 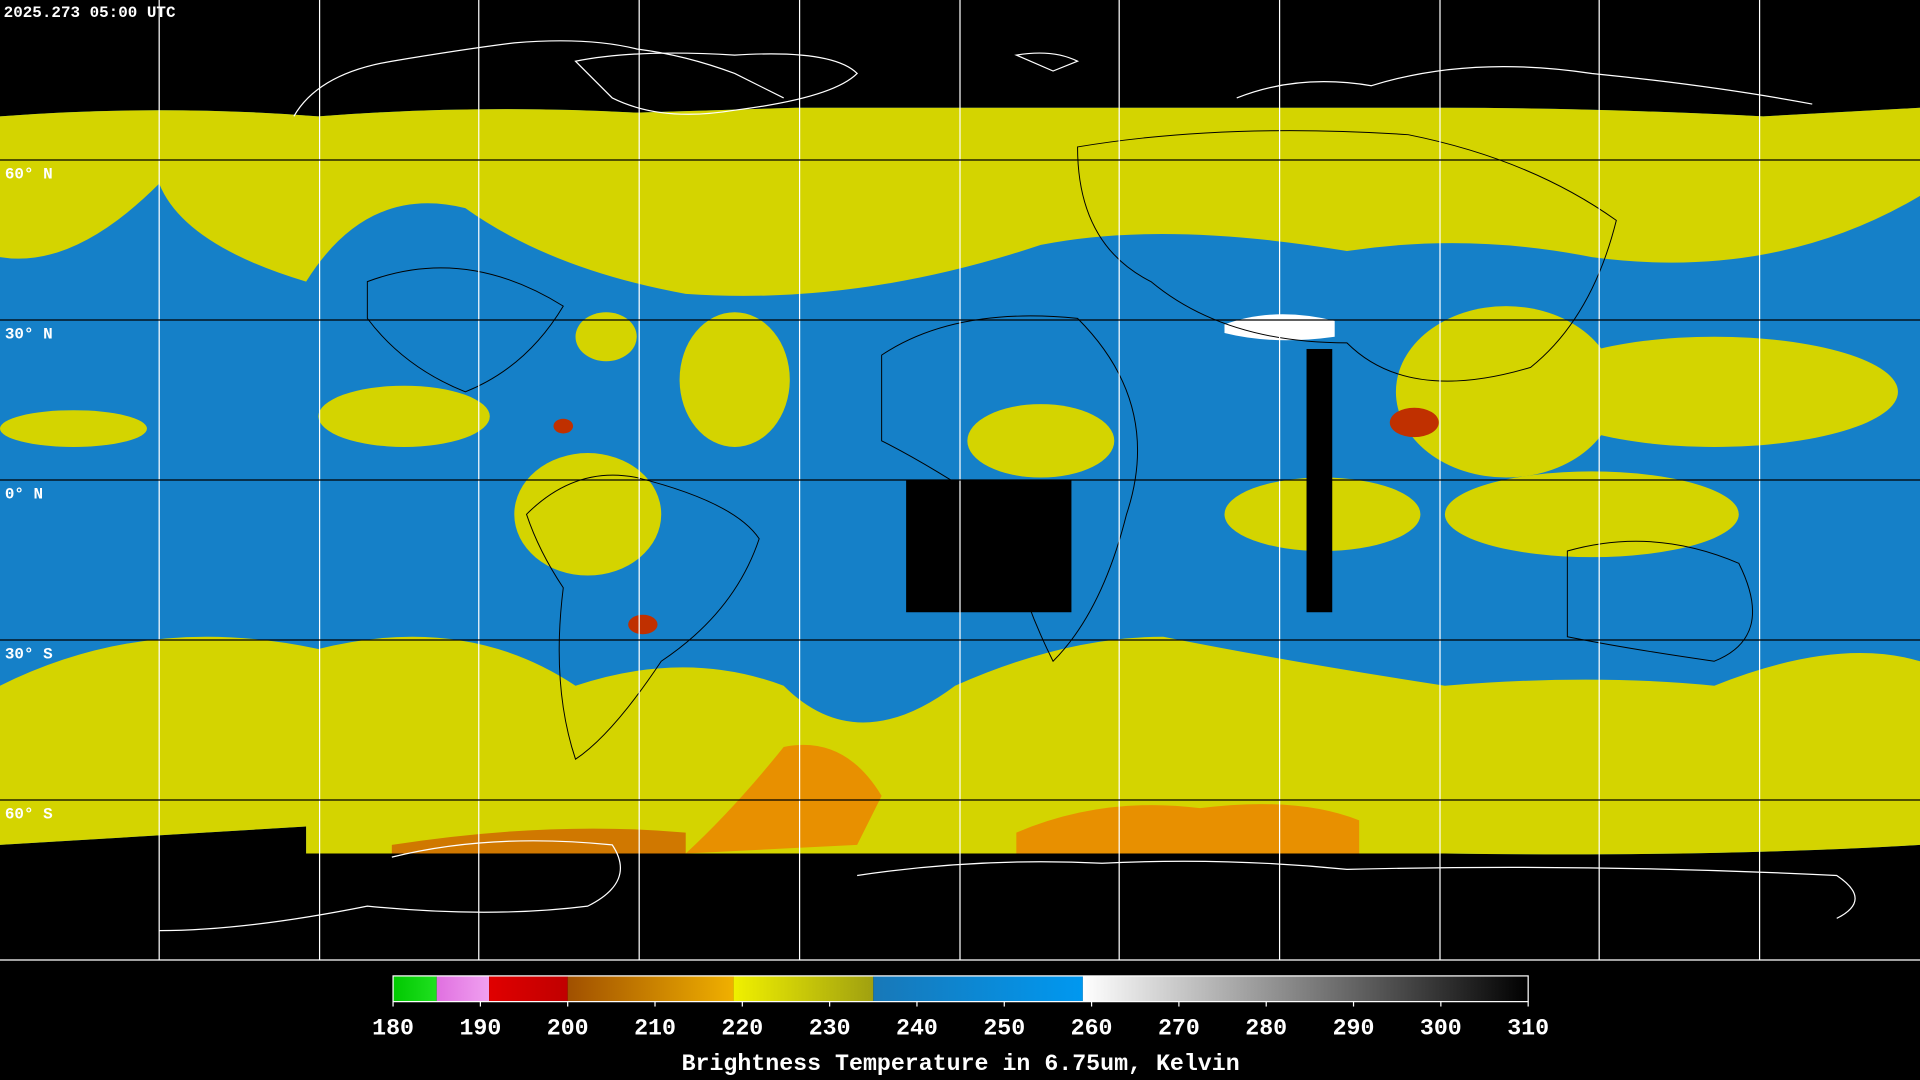 I want to click on colorbar-tick-label: 190, so click(x=480, y=1029).